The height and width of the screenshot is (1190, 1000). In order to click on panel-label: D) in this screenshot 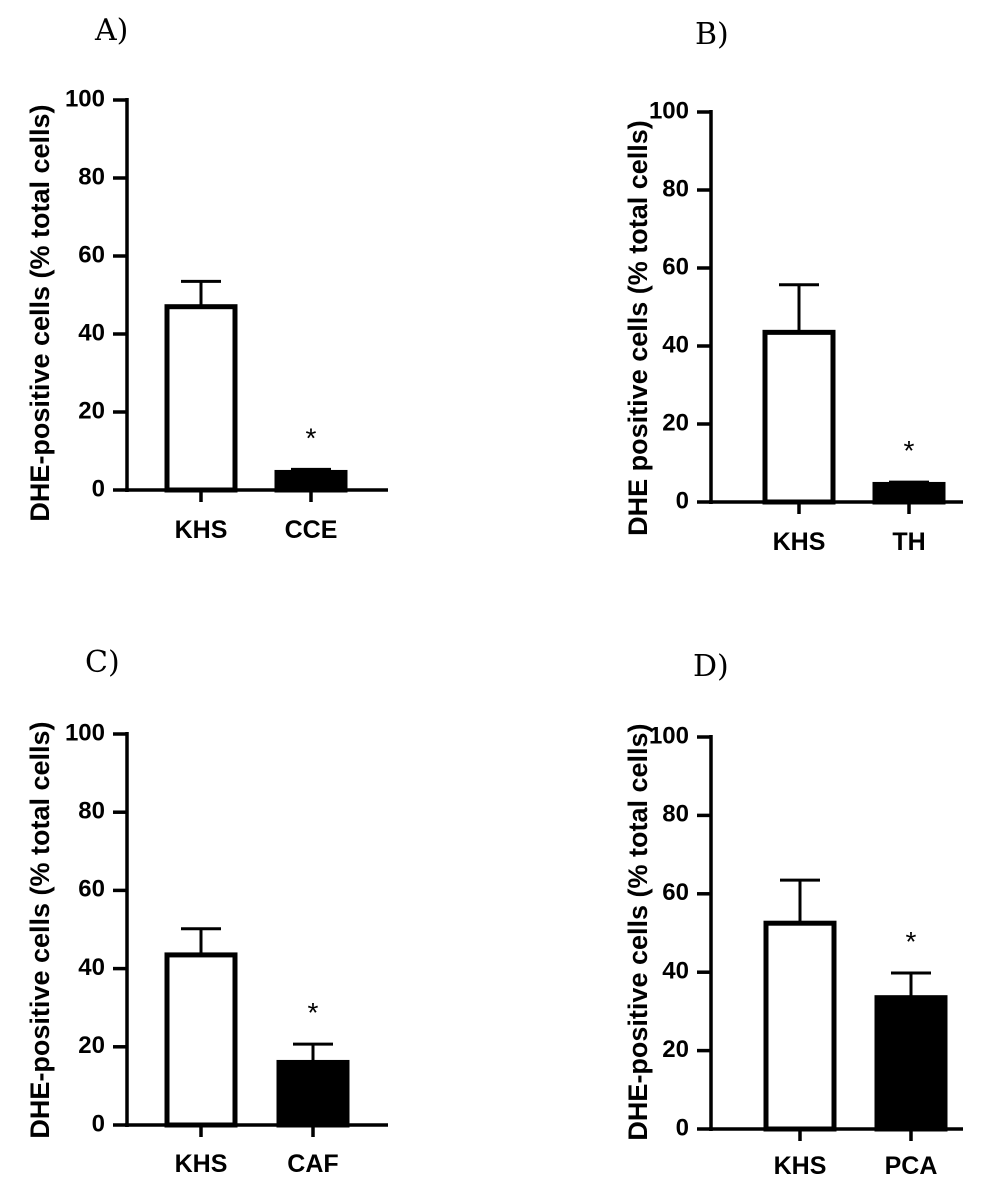, I will do `click(711, 666)`.